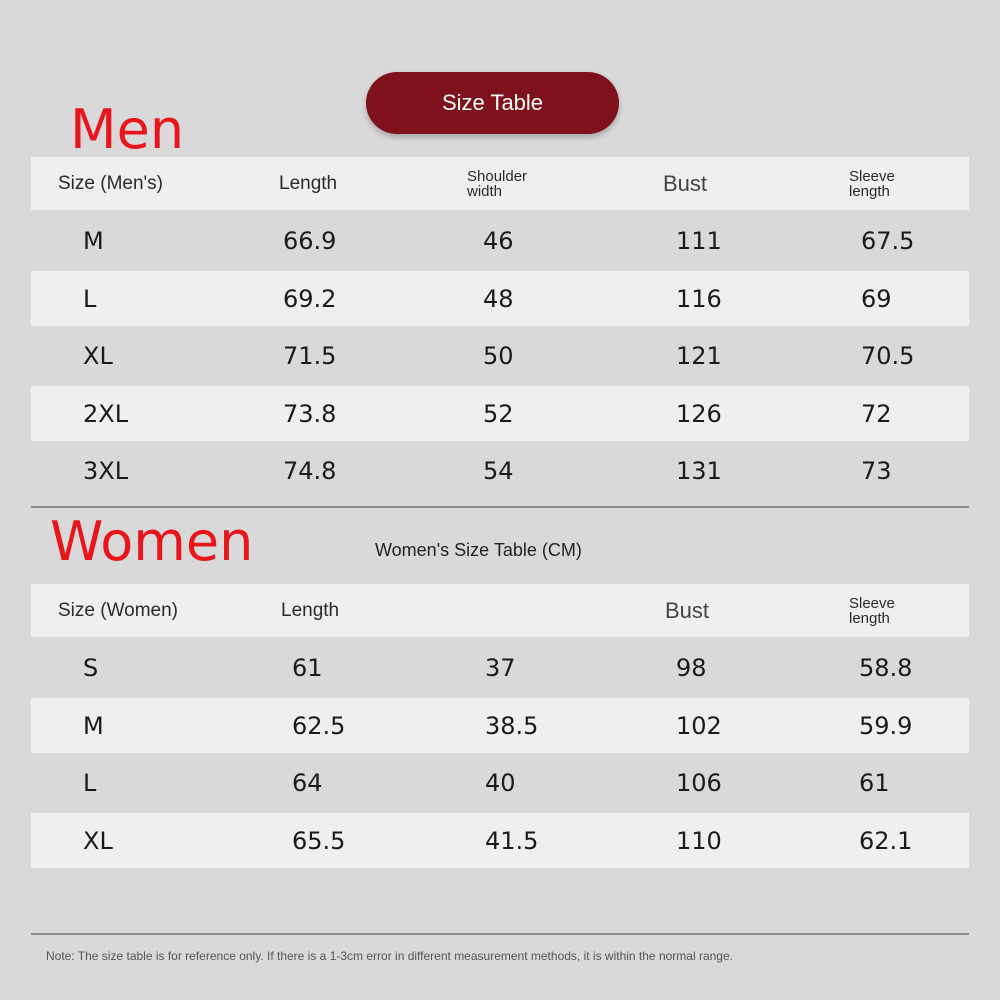 This screenshot has height=1000, width=1000. I want to click on size-table-badge: Size Table, so click(492, 103).